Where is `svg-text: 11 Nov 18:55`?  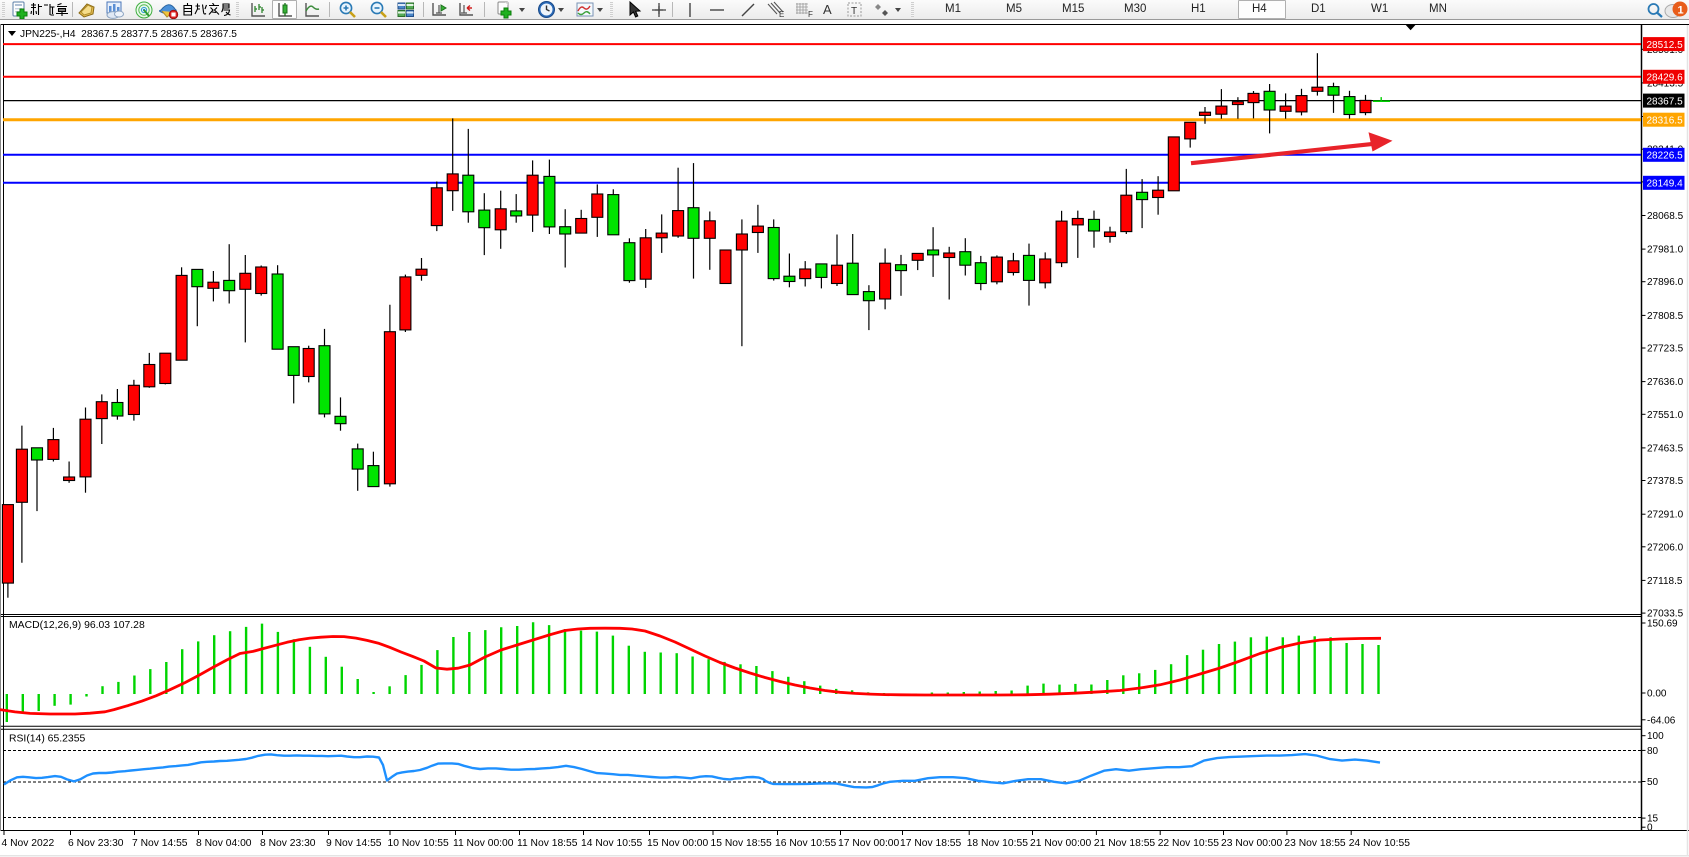 svg-text: 11 Nov 18:55 is located at coordinates (547, 843).